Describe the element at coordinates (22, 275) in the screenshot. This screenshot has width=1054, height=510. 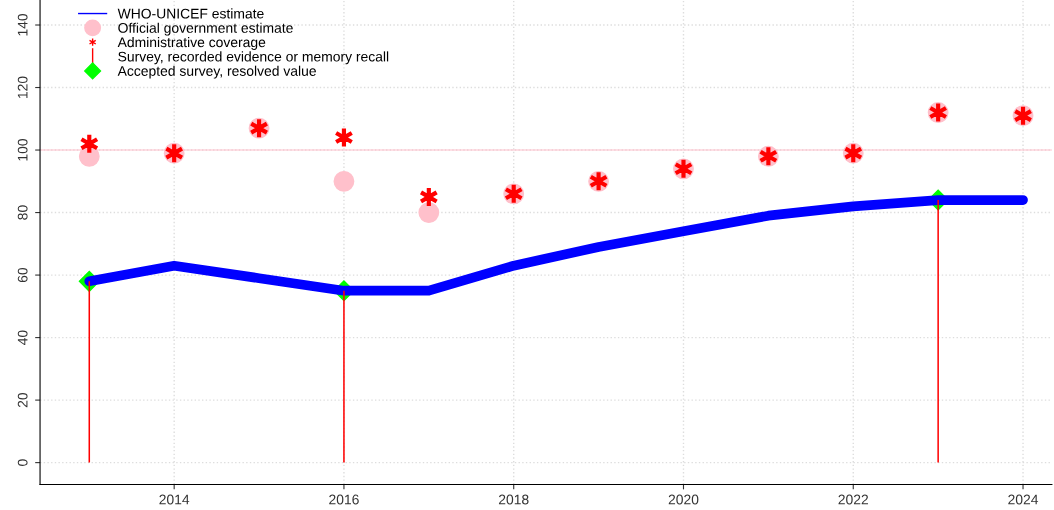
I see `y-tick-label: 60` at that location.